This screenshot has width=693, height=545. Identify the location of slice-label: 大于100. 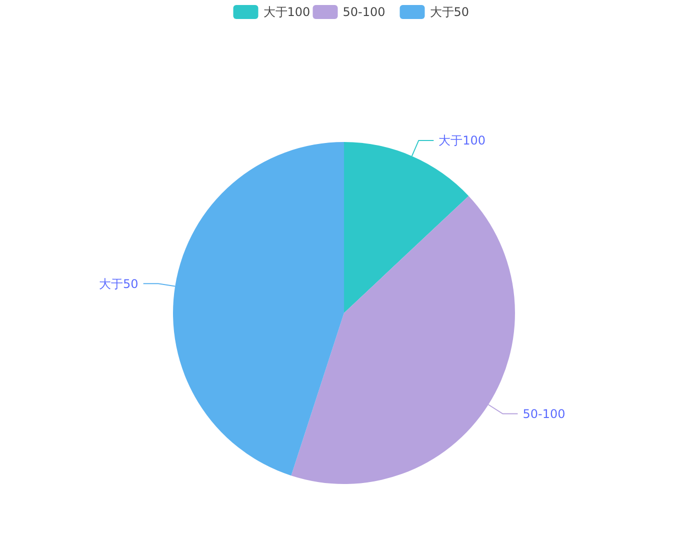
(462, 141).